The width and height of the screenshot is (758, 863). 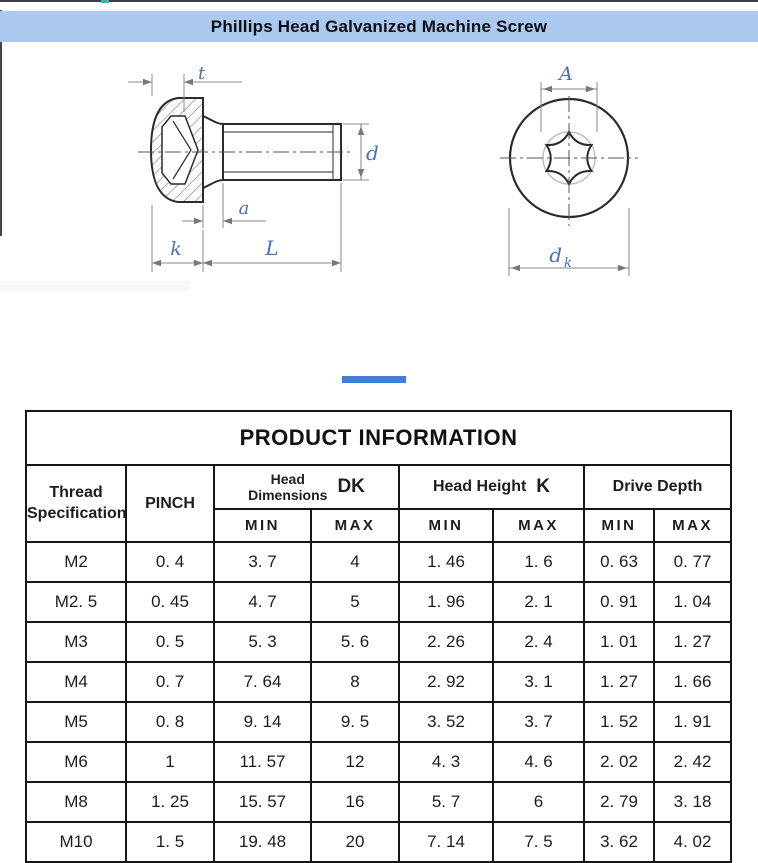 I want to click on subheader-dd-max: MAX, so click(x=692, y=525).